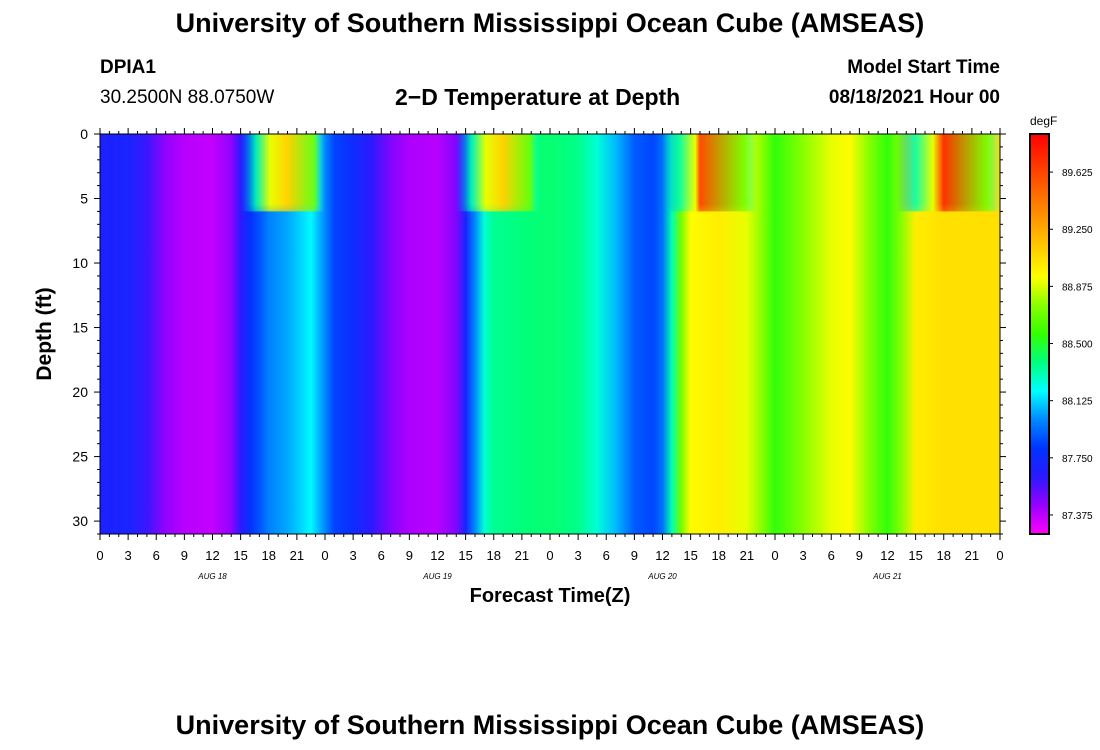  I want to click on colorbar-label: 88.125, so click(1077, 402).